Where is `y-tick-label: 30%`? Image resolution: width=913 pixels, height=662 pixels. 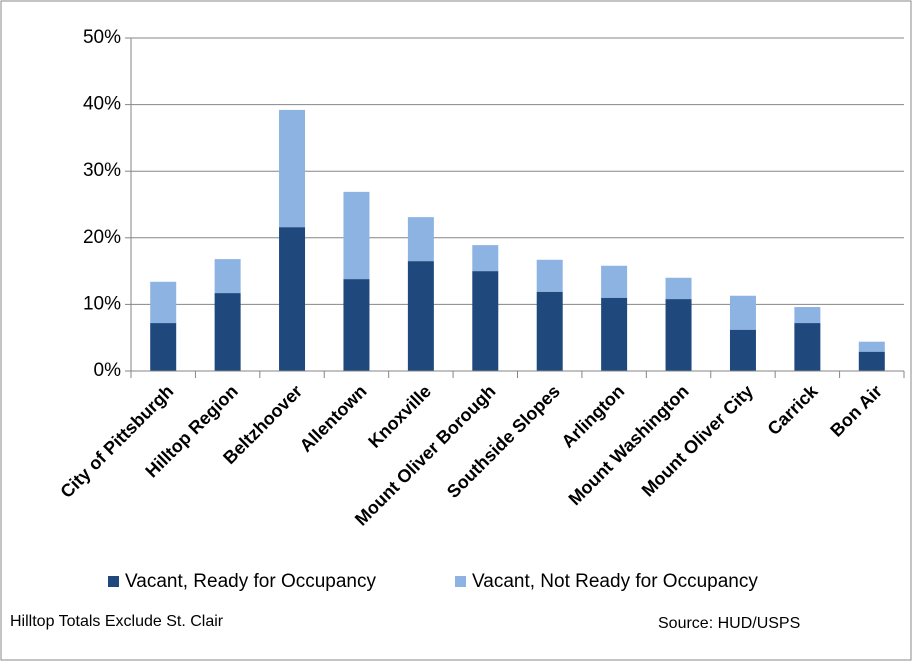 y-tick-label: 30% is located at coordinates (102, 170).